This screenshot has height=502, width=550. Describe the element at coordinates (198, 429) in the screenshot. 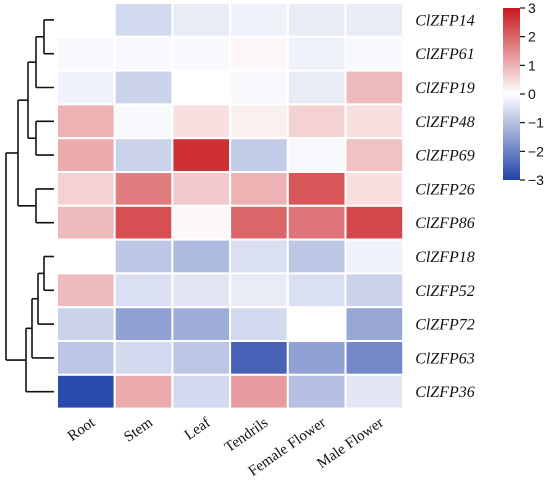

I see `column-label: Leaf` at that location.